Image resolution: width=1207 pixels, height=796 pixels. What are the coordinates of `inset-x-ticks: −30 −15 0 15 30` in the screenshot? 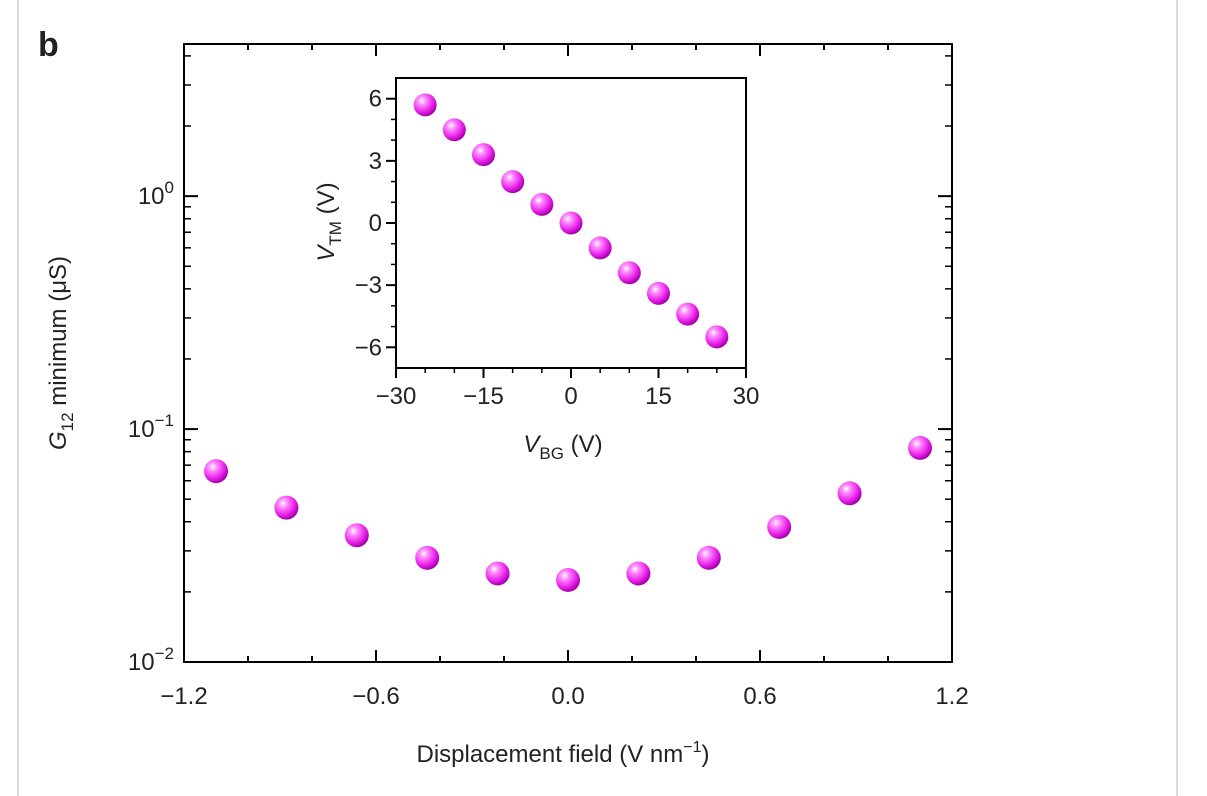 It's located at (568, 389).